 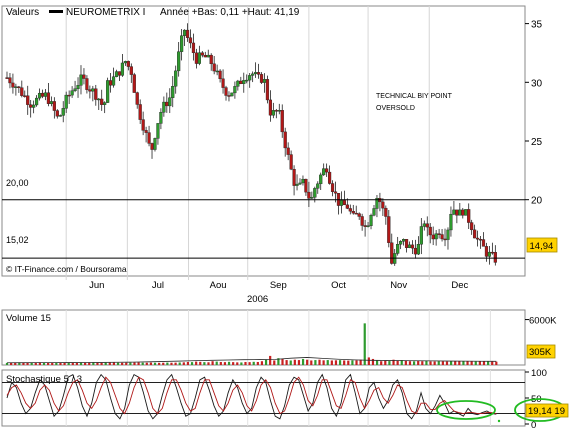 I want to click on header-stats: Année +Bas: 0,11 +Haut: 41,19, so click(x=230, y=12).